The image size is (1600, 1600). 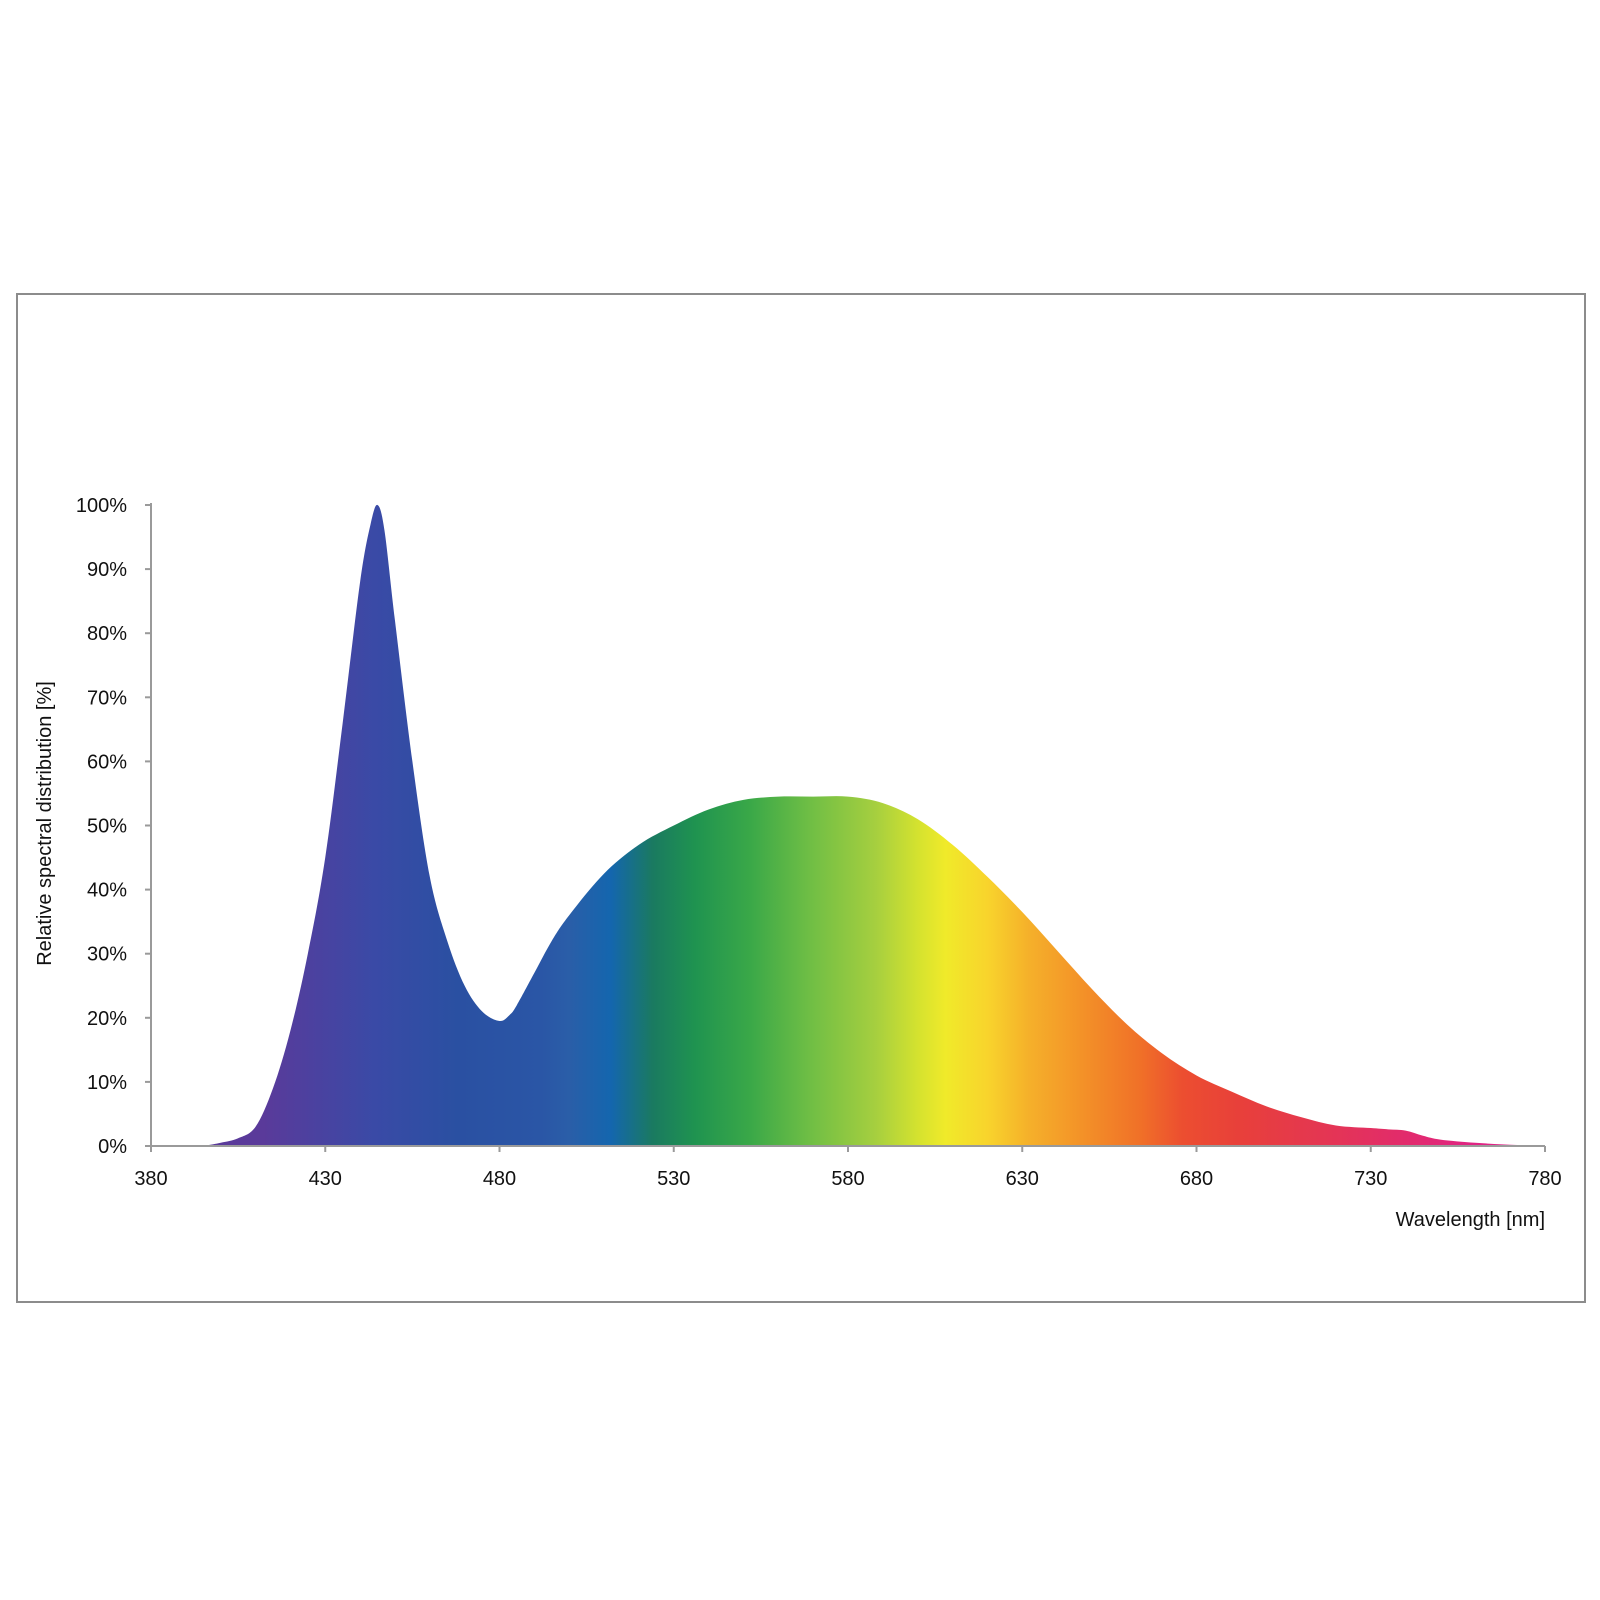 What do you see at coordinates (107, 570) in the screenshot?
I see `y-tick-label: 90%` at bounding box center [107, 570].